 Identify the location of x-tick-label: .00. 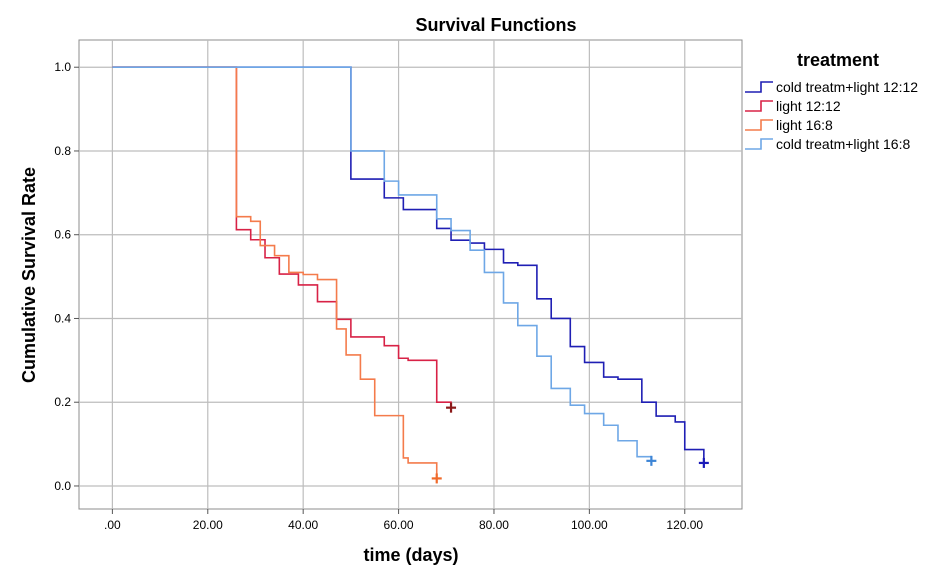
(112, 525).